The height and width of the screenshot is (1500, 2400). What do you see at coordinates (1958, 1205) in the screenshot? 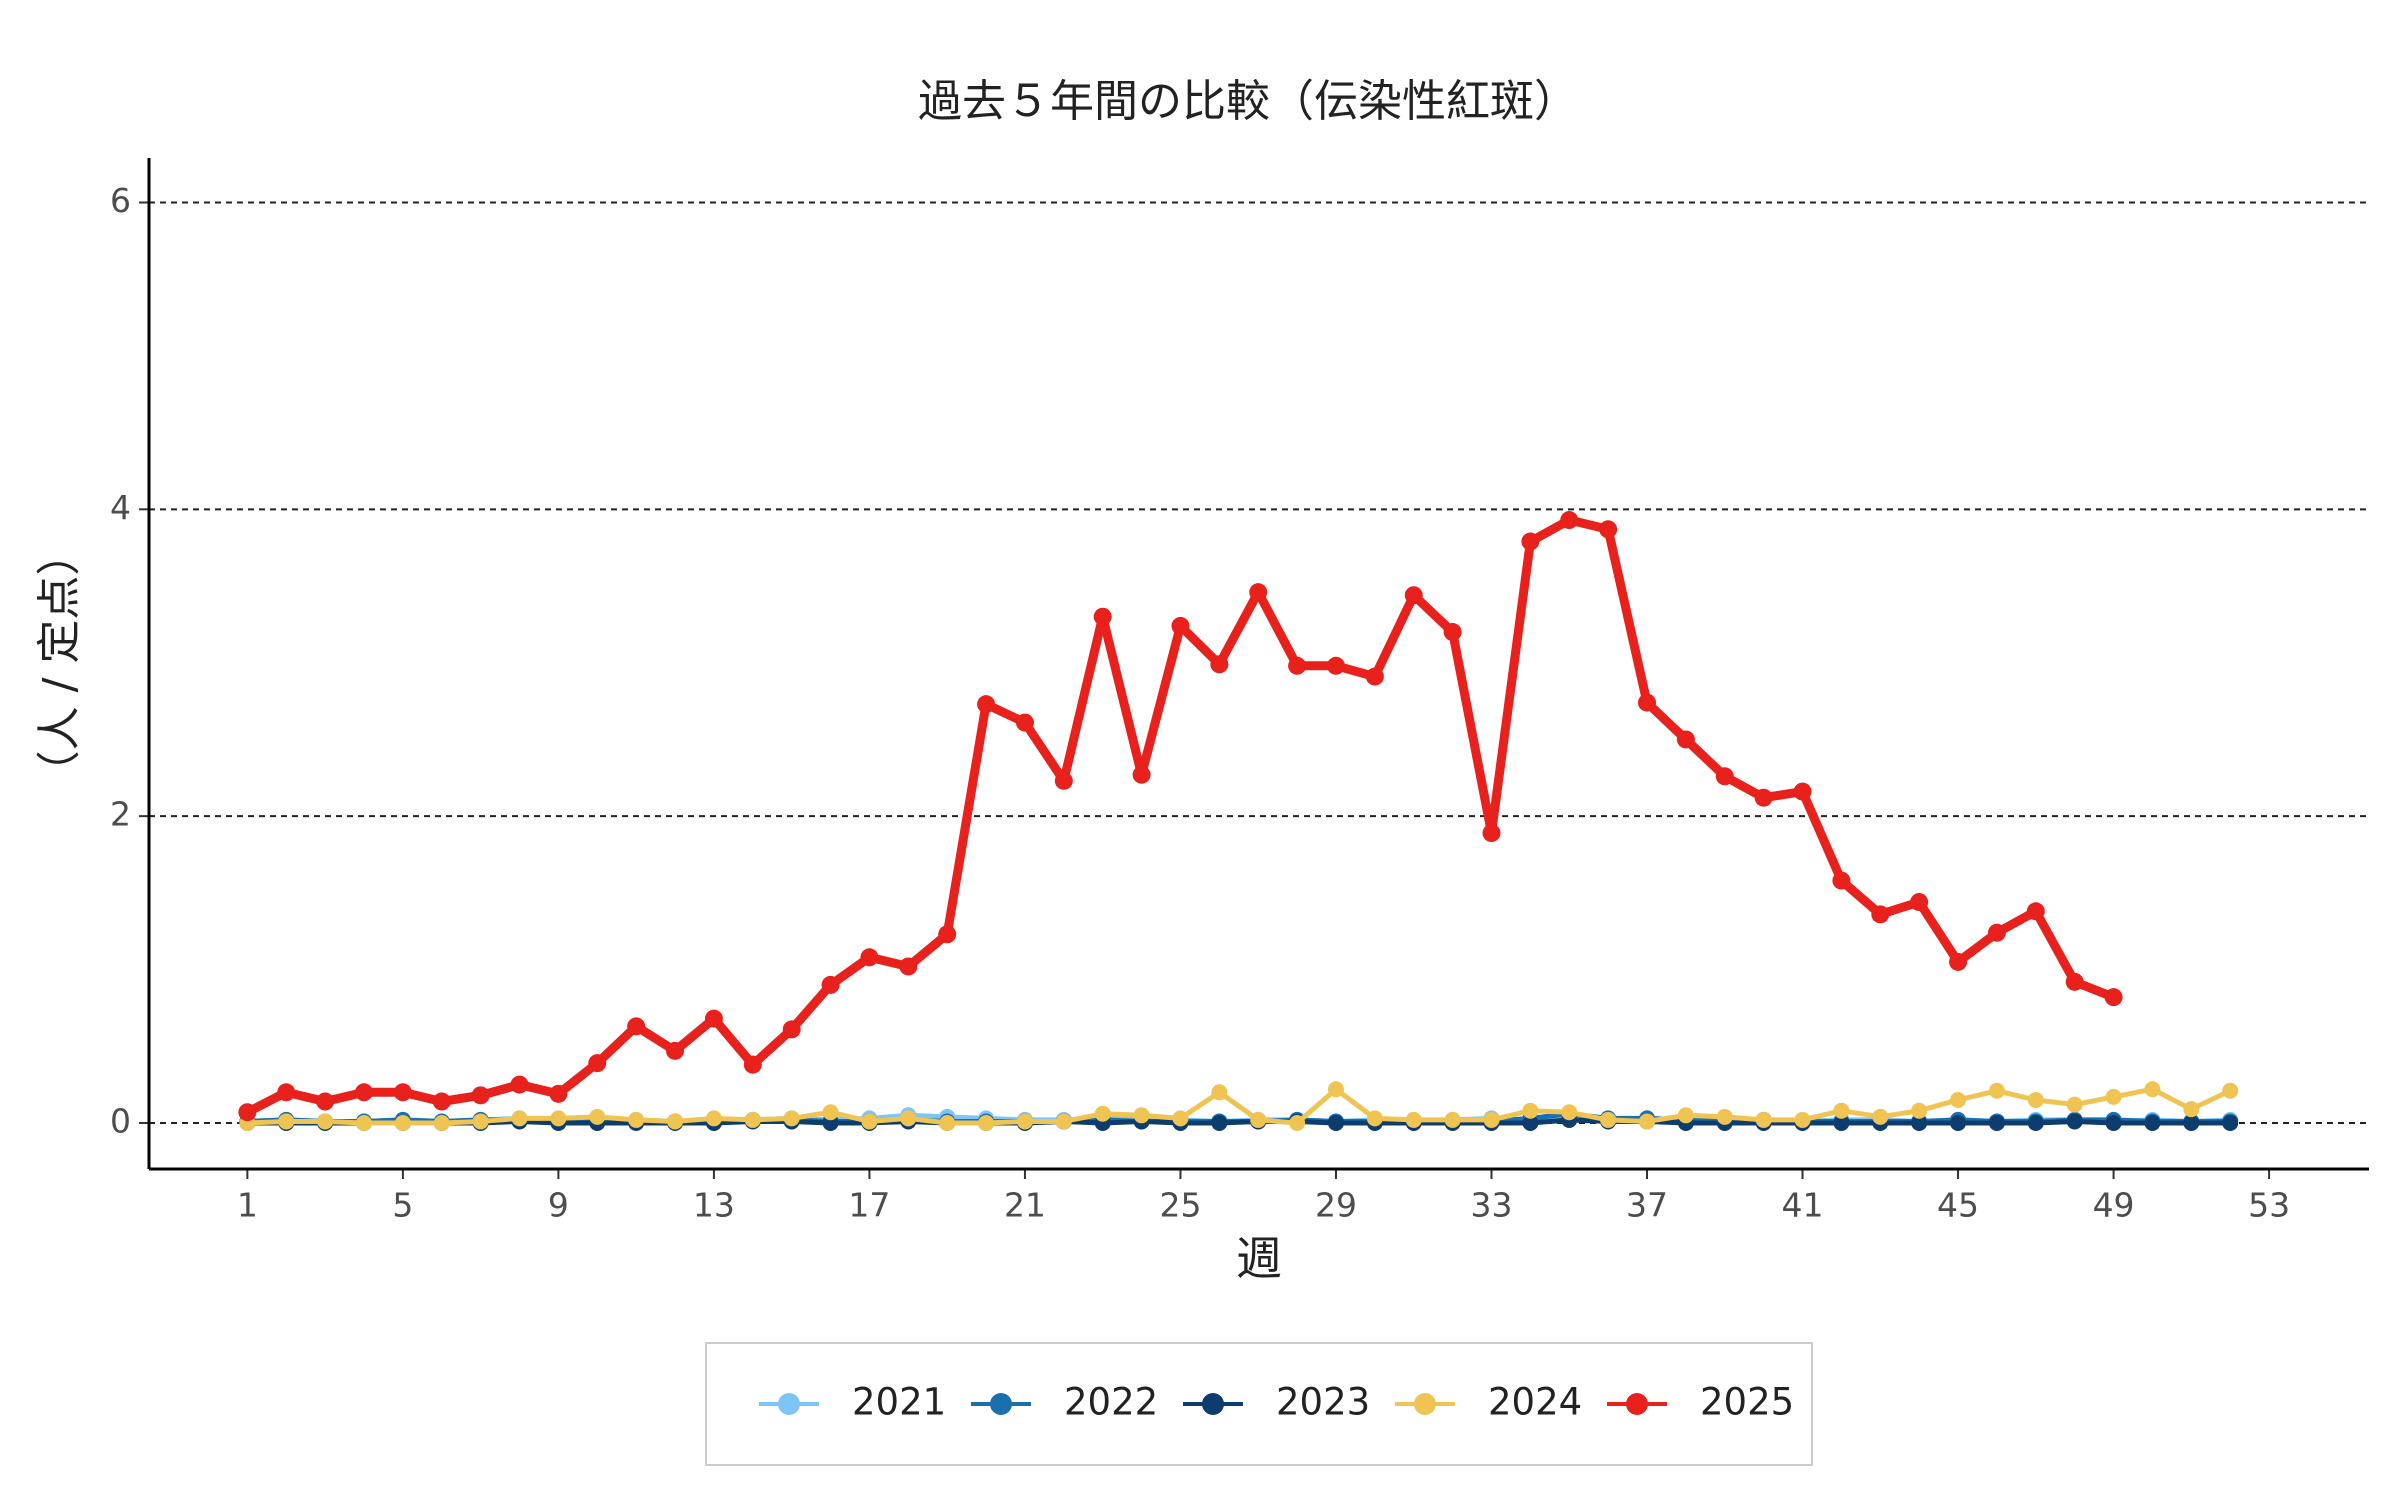
I see `x-tick-label: 45` at bounding box center [1958, 1205].